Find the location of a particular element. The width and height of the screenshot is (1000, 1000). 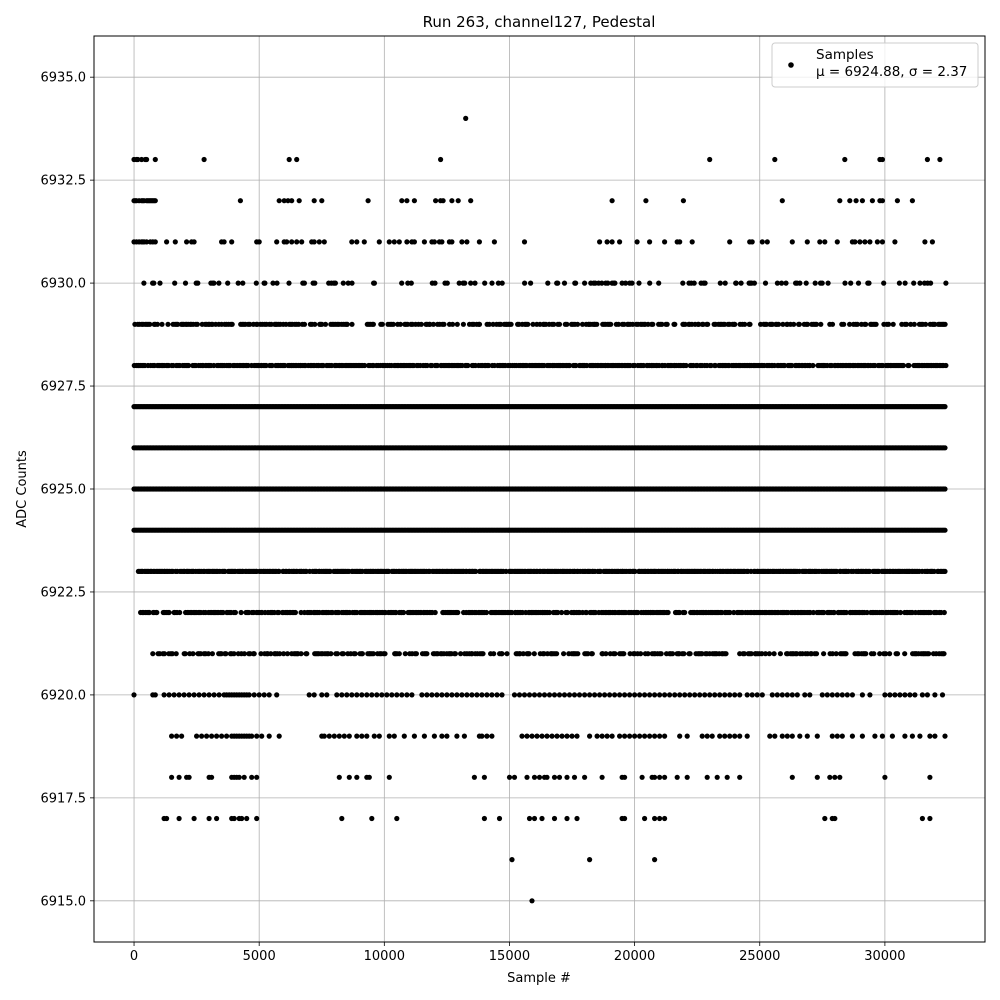

legend-stats: μ = 6924.88, σ = 2.37 is located at coordinates (891, 72).